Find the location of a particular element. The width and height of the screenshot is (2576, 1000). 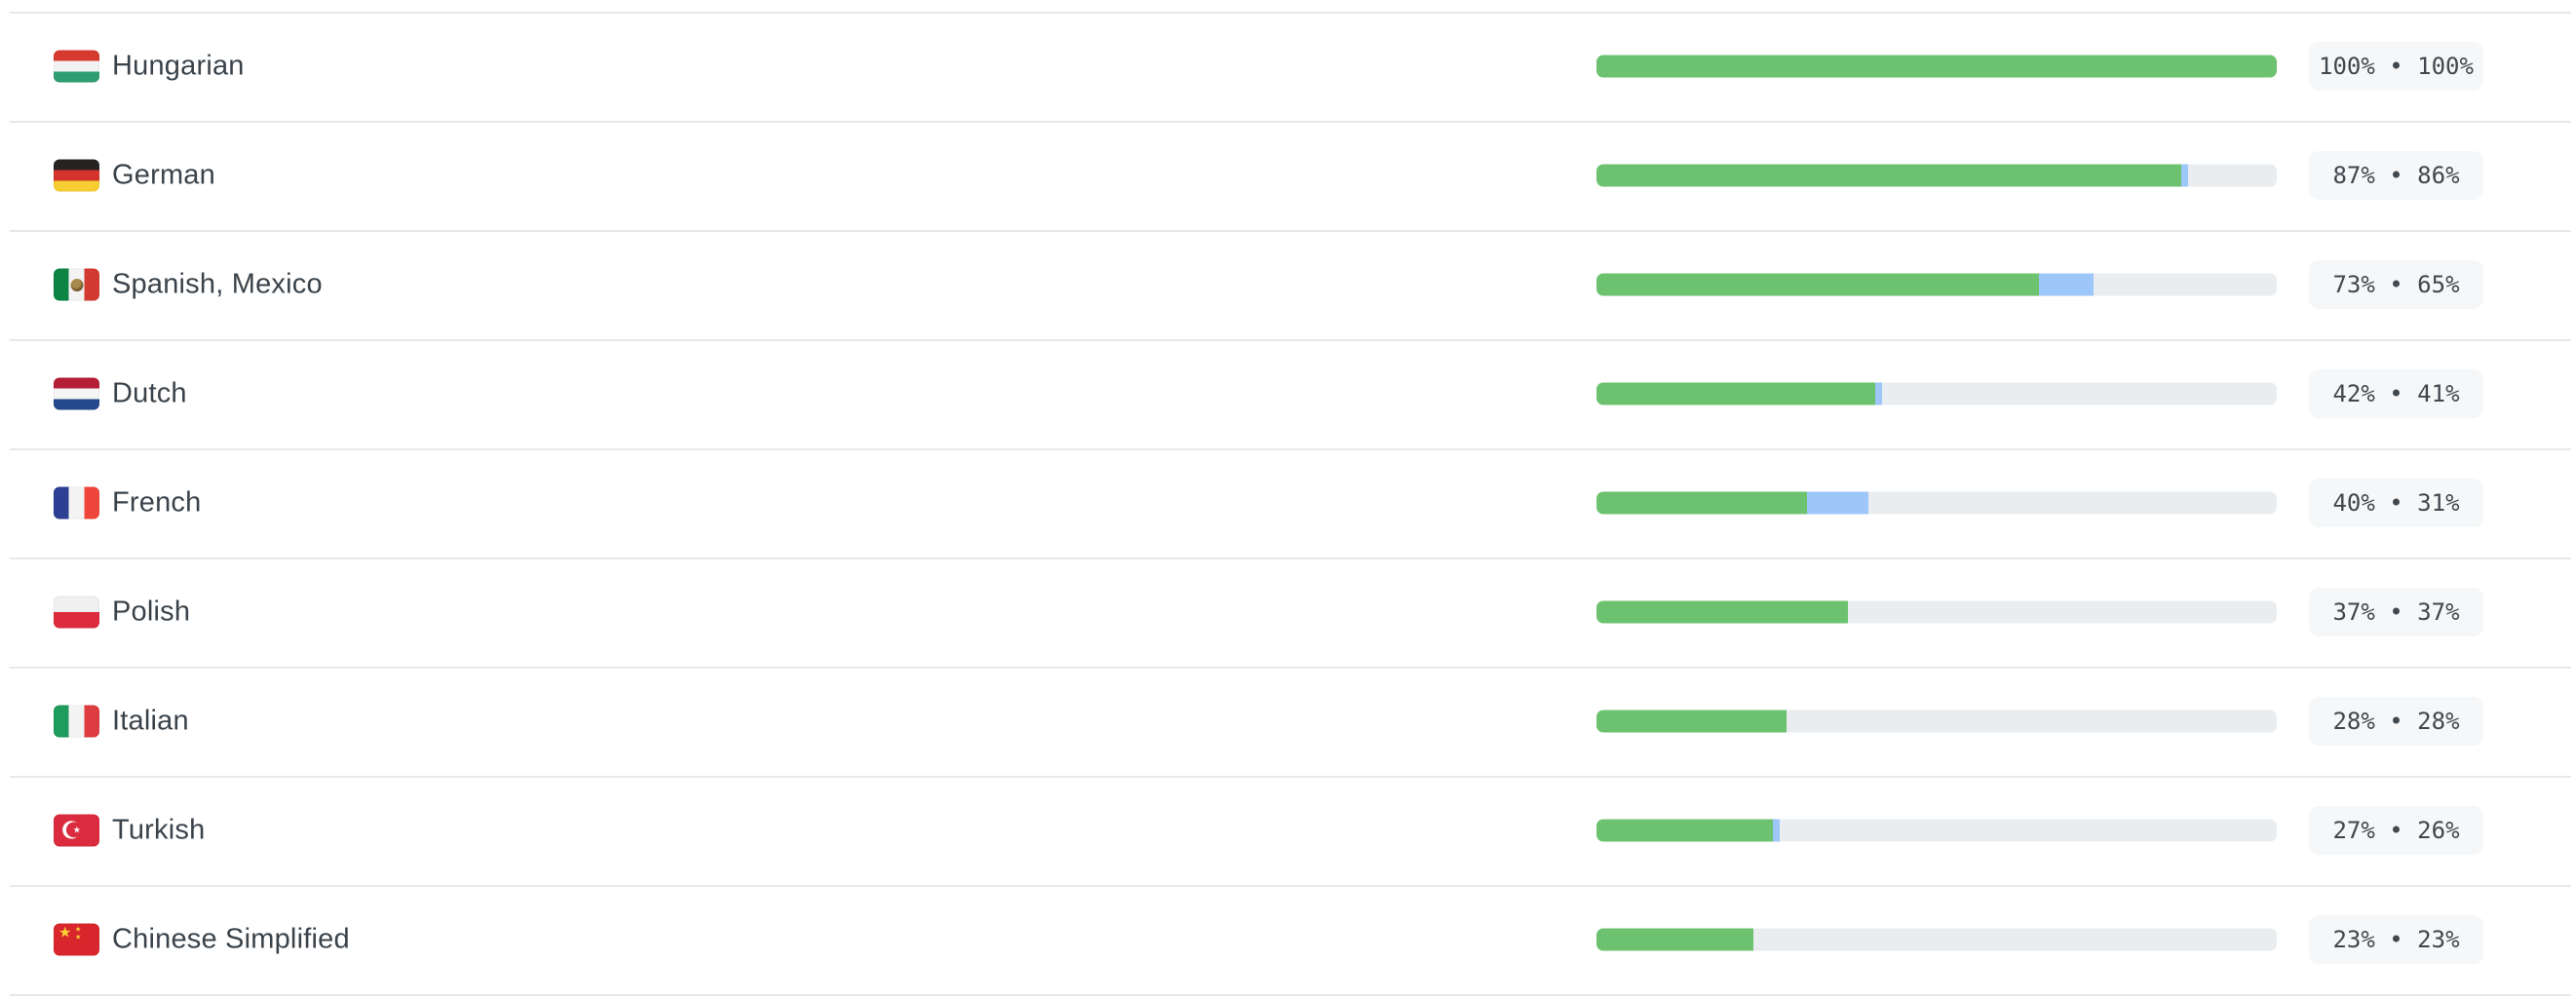

language-row: Spanish, Mexico 73% • 65% is located at coordinates (1288, 284).